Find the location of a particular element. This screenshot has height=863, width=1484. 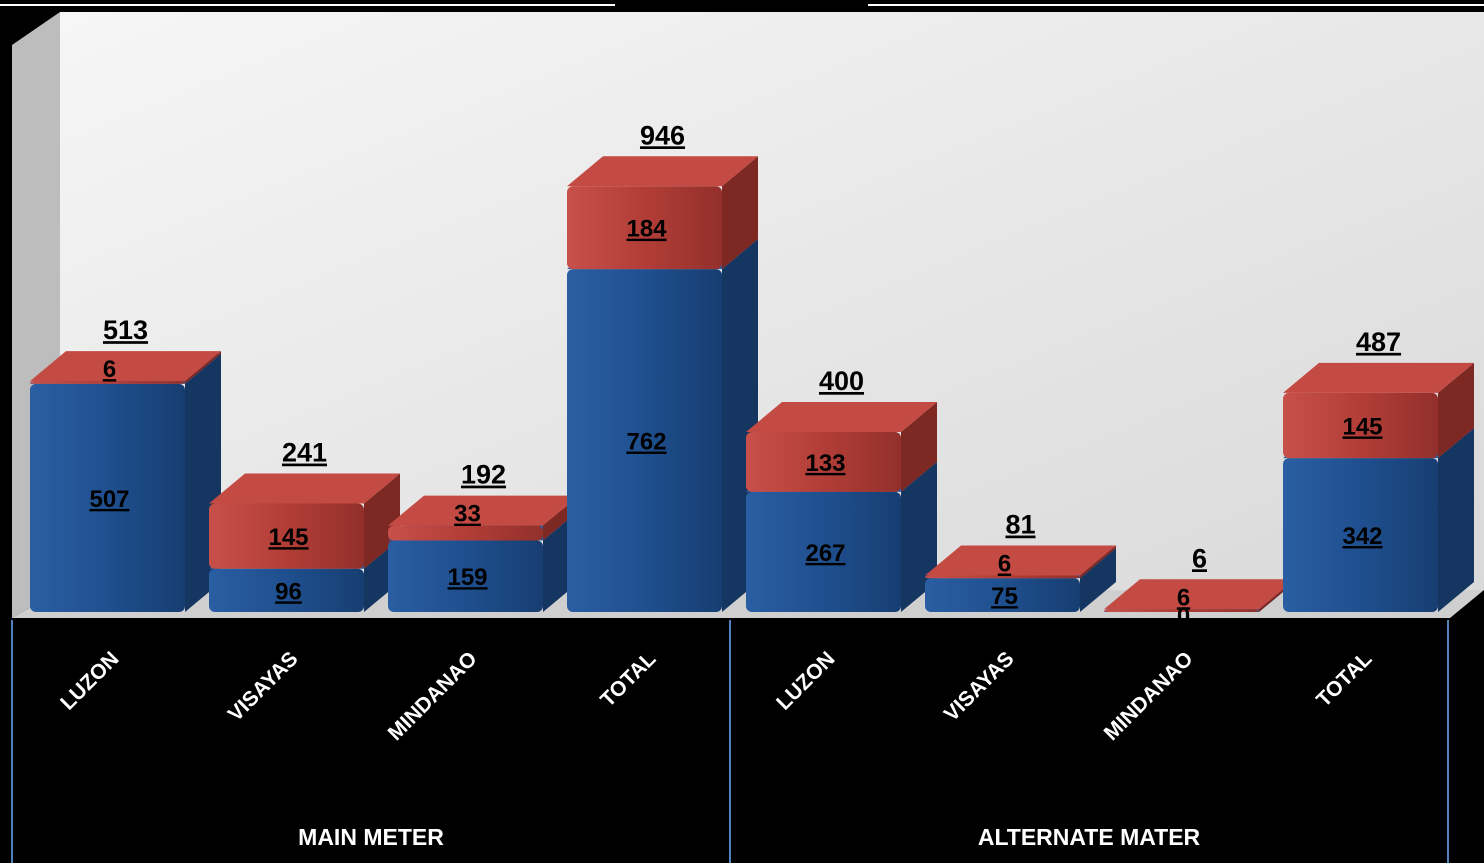

data-label-top: 184 is located at coordinates (646, 229).